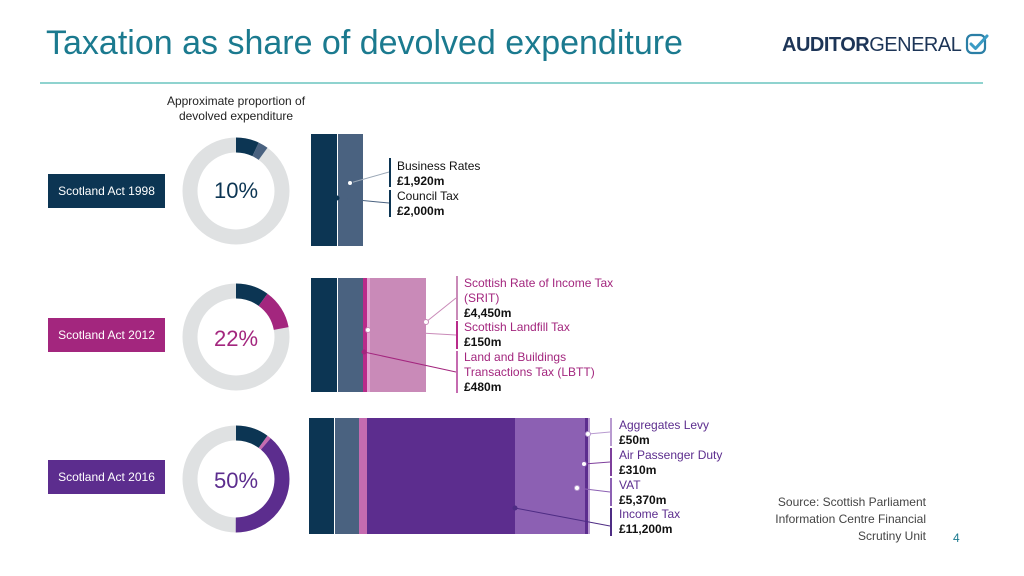  Describe the element at coordinates (664, 425) in the screenshot. I see `tax-name: Aggregates Levy` at that location.